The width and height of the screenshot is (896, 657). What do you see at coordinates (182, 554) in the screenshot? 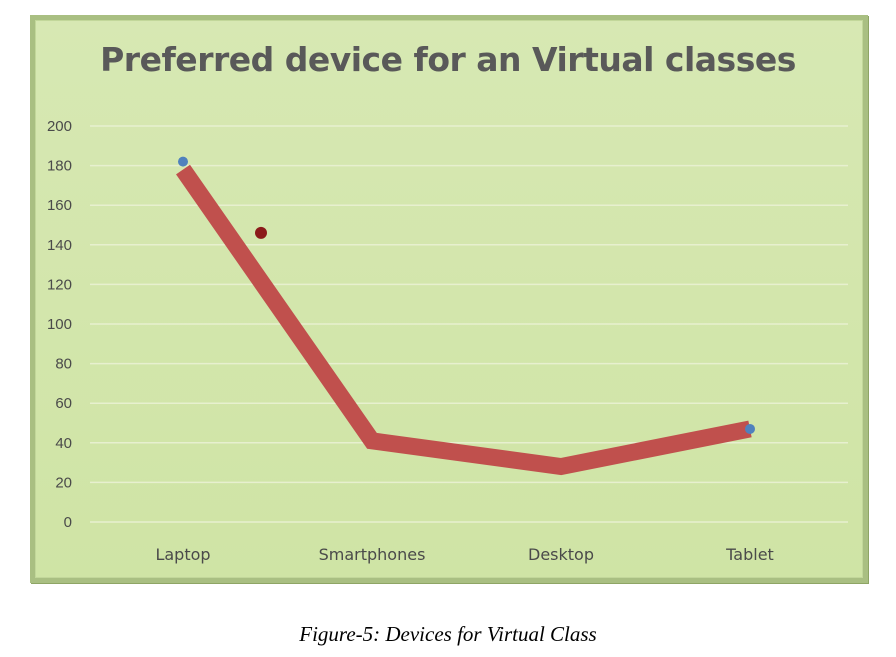
I see `x-tick-label: Laptop` at bounding box center [182, 554].